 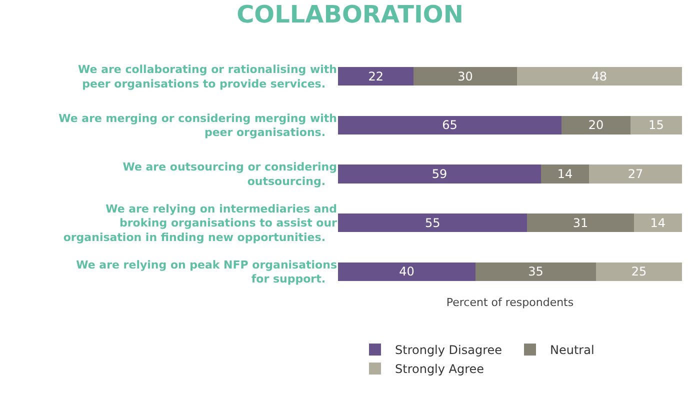 I want to click on data-label: 22, so click(x=376, y=76).